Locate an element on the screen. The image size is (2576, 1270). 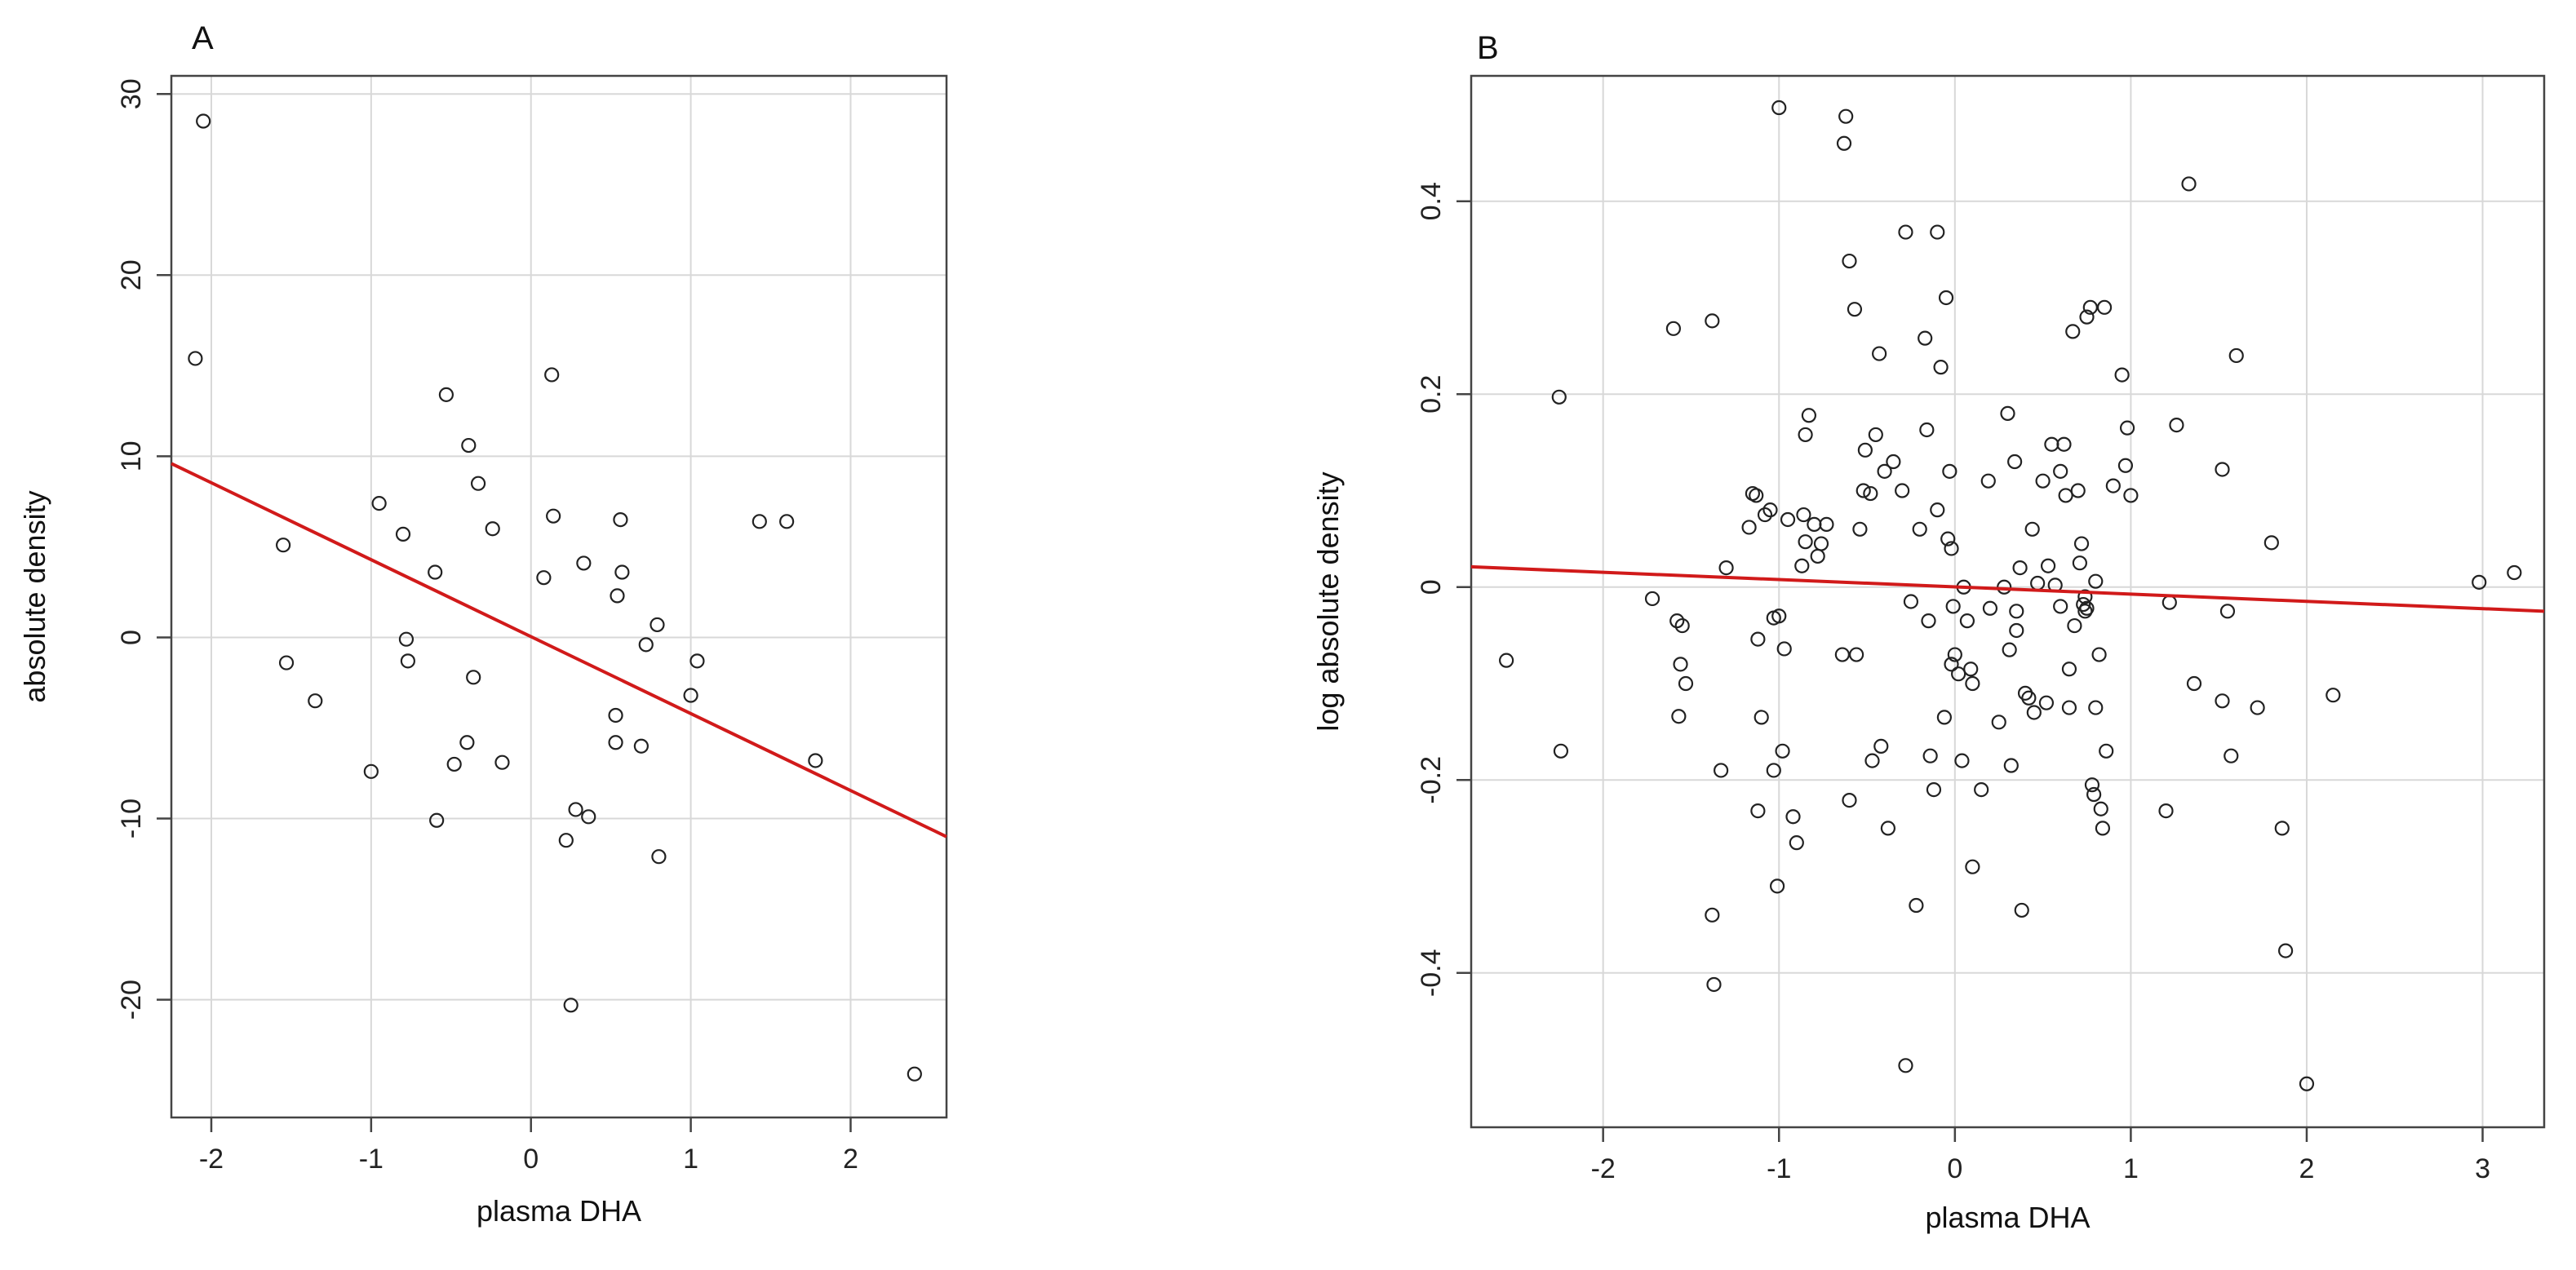
y-axis-label: absolute density is located at coordinates (34, 596).